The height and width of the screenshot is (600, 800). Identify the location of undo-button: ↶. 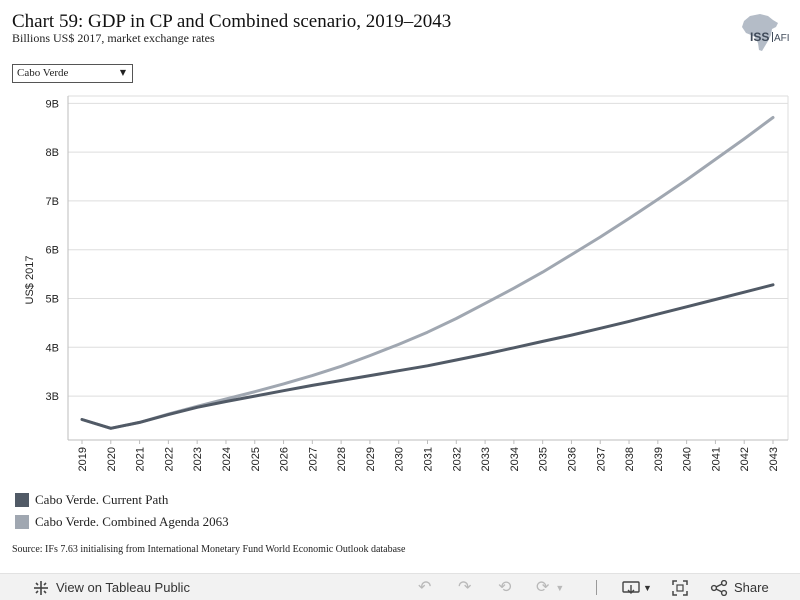
(424, 587).